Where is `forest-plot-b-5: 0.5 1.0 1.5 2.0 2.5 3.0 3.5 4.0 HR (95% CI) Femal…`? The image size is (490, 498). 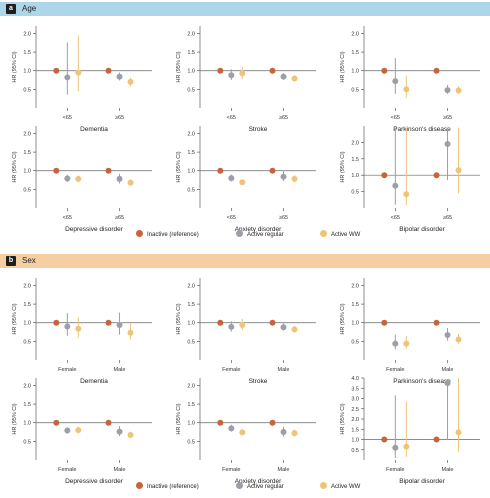
forest-plot-b-5: 0.5 1.0 1.5 2.0 2.5 3.0 3.5 4.0 HR (95% CI) Femal… is located at coordinates (410, 430).